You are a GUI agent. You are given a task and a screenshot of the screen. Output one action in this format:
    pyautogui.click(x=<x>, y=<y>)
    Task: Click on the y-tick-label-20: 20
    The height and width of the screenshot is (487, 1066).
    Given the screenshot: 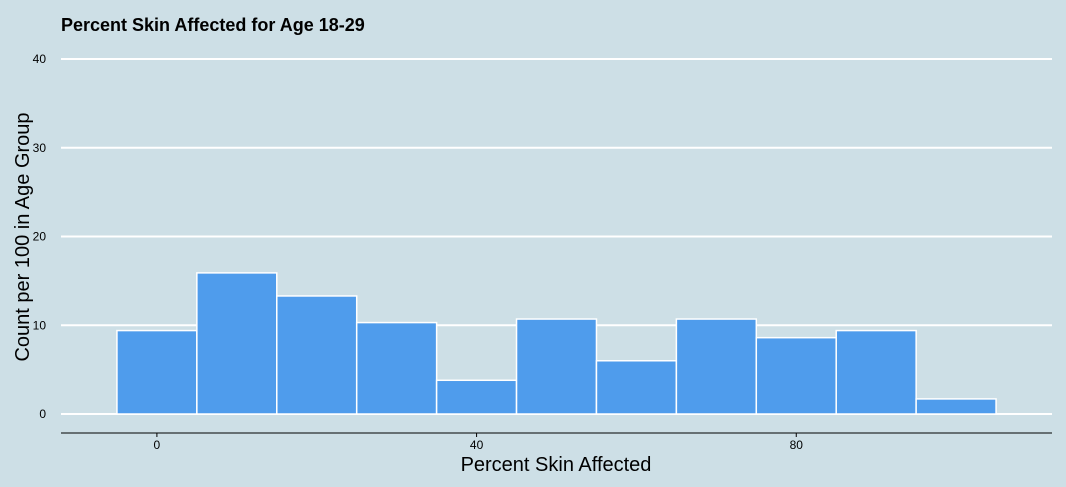 What is the action you would take?
    pyautogui.click(x=40, y=237)
    